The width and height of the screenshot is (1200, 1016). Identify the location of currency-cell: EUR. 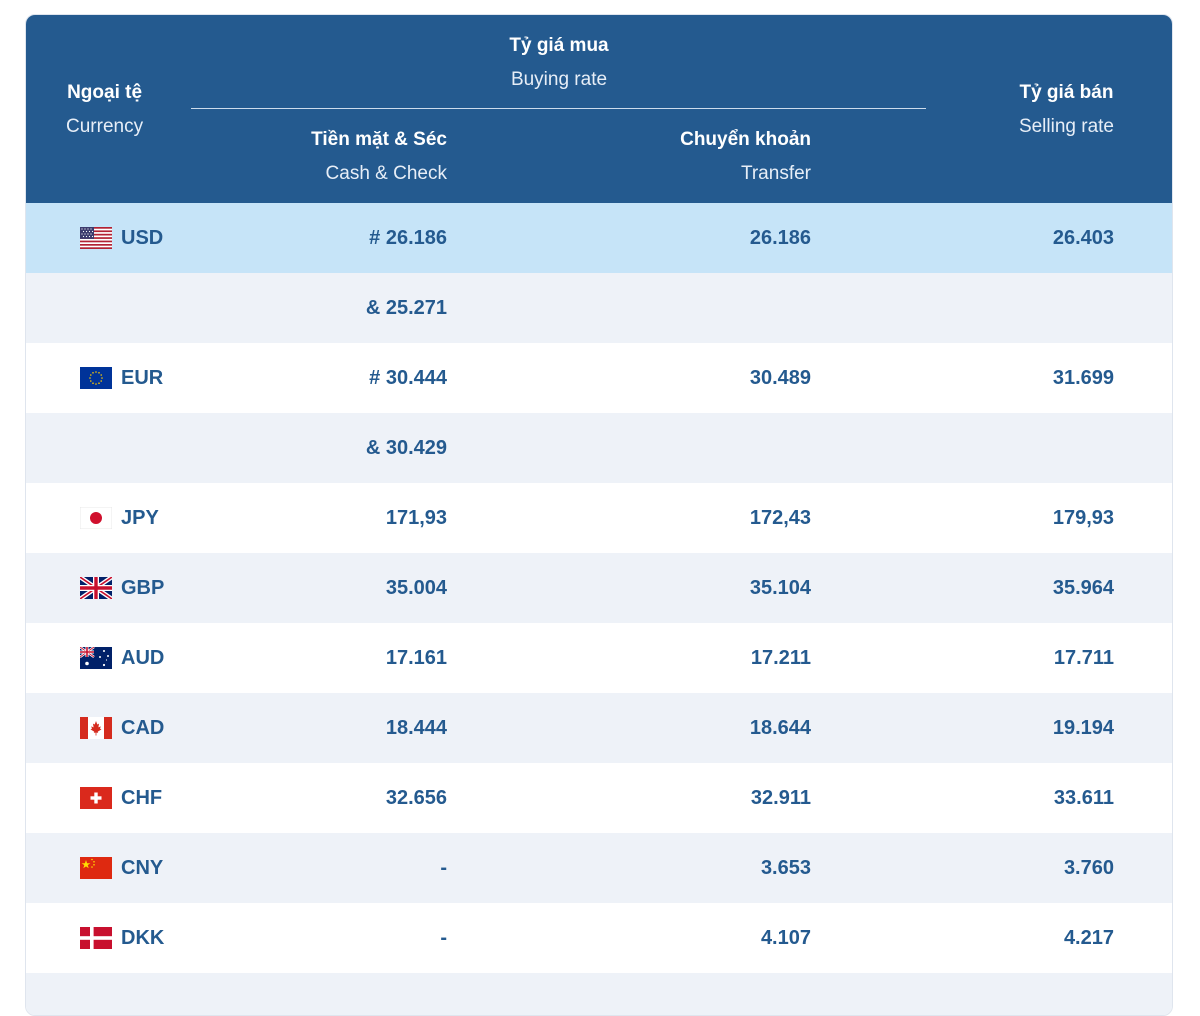
(121, 378).